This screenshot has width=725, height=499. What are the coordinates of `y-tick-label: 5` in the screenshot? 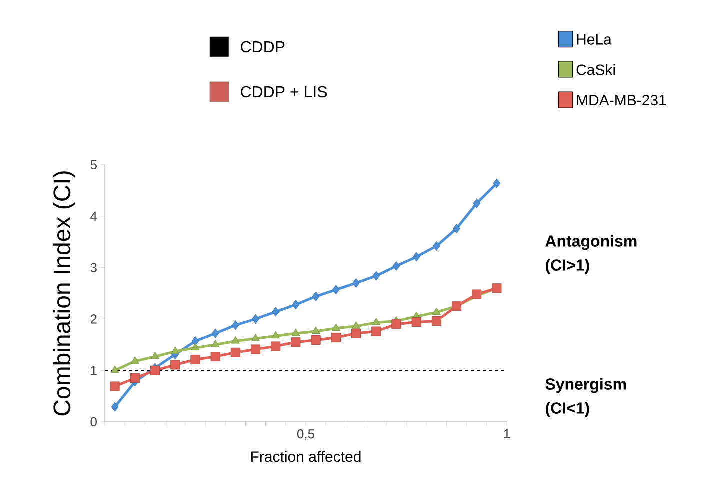 It's located at (93, 165).